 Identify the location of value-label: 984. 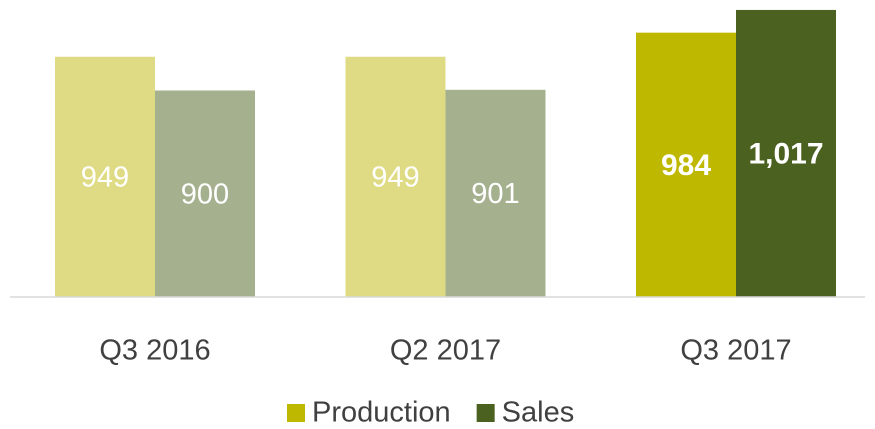
(686, 165).